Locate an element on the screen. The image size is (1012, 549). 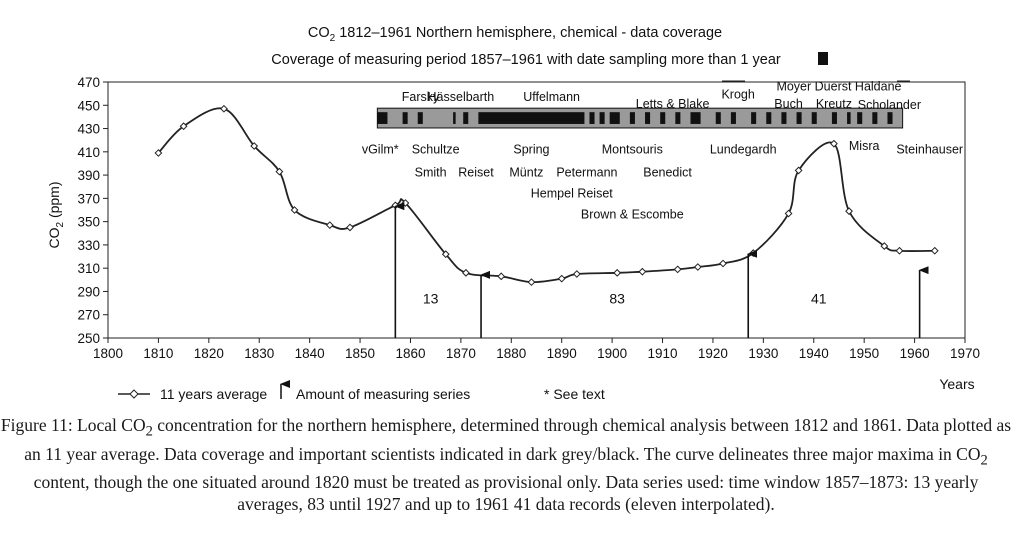
x-tick-label: 1960 is located at coordinates (915, 353).